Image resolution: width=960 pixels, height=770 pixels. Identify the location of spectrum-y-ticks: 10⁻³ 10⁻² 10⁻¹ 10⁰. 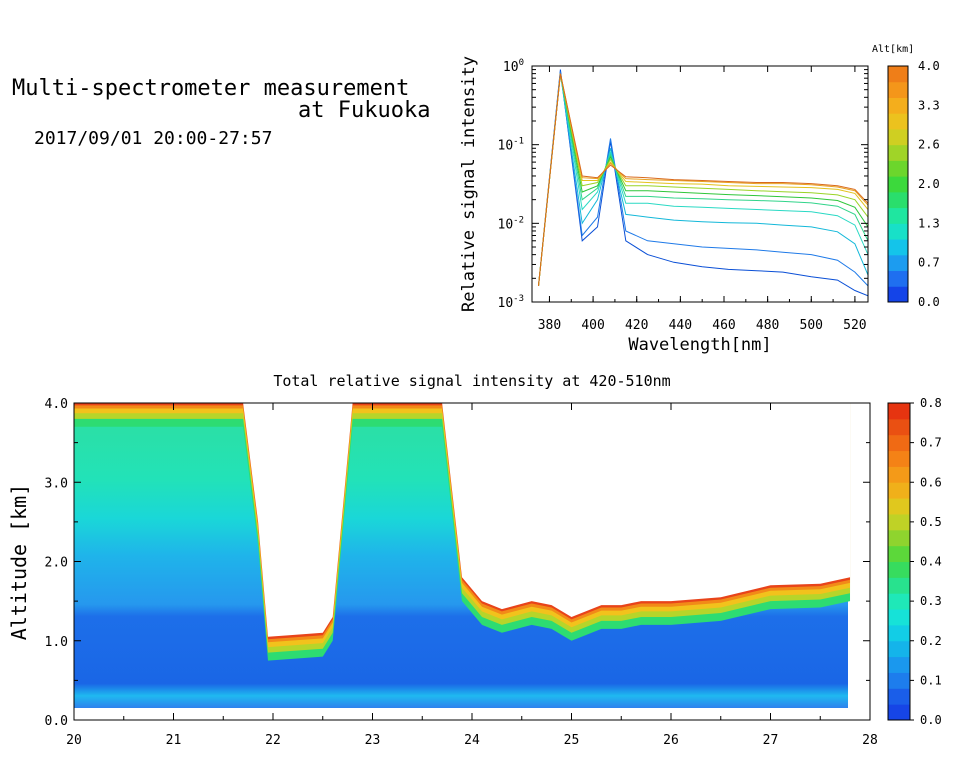
(683, 184).